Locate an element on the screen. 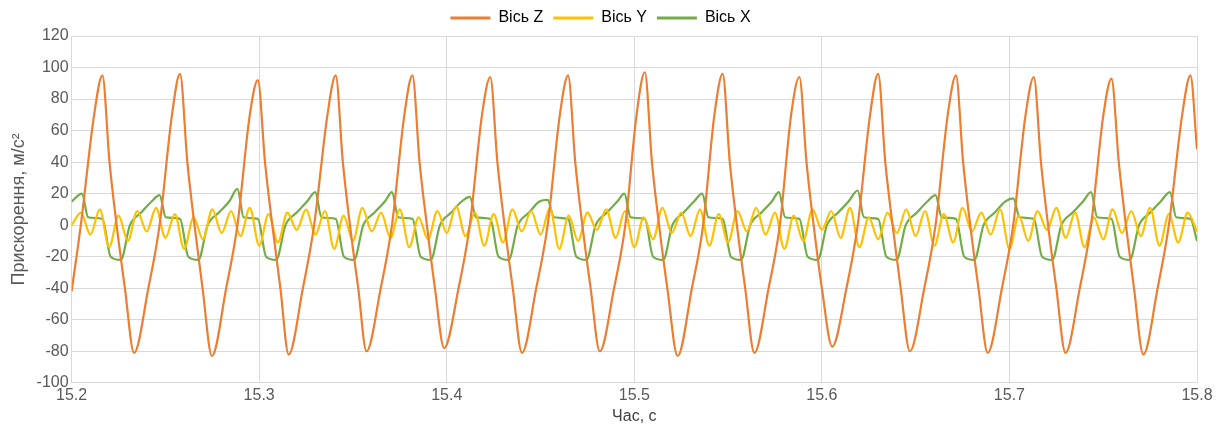  line-series is located at coordinates (634, 227).